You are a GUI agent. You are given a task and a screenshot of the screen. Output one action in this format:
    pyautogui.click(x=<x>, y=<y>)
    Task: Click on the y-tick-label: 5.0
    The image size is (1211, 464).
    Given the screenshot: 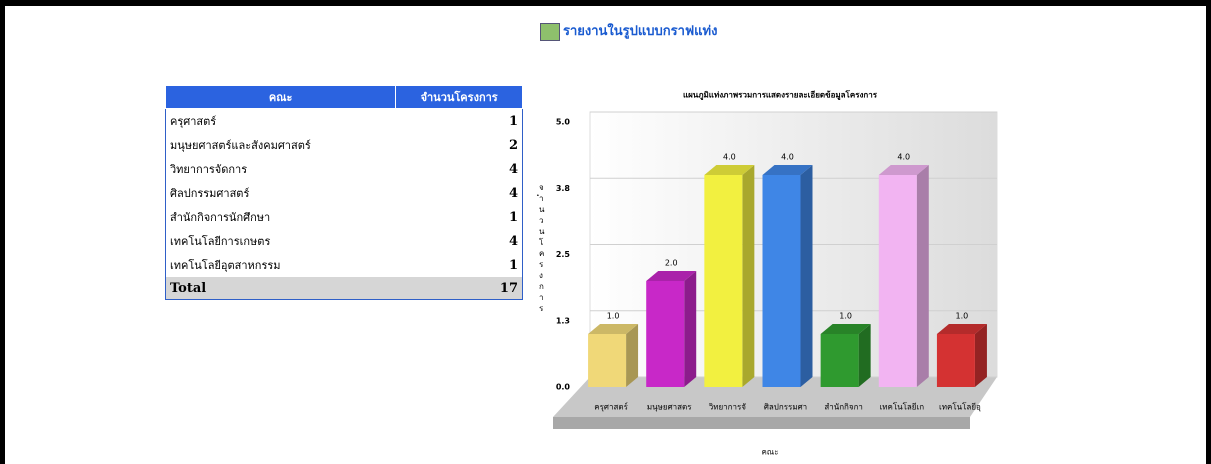 What is the action you would take?
    pyautogui.click(x=563, y=122)
    